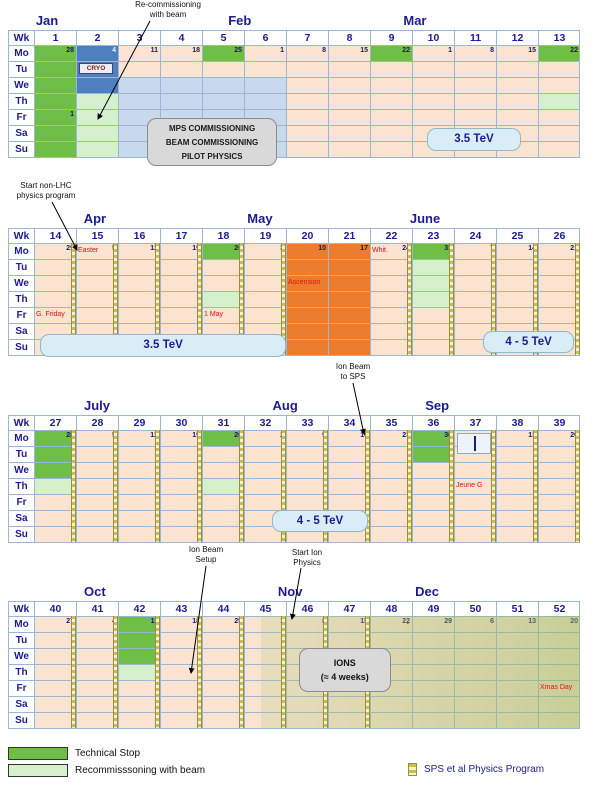 Image resolution: width=600 pixels, height=786 pixels. I want to click on cell-wk18-we, so click(223, 283).